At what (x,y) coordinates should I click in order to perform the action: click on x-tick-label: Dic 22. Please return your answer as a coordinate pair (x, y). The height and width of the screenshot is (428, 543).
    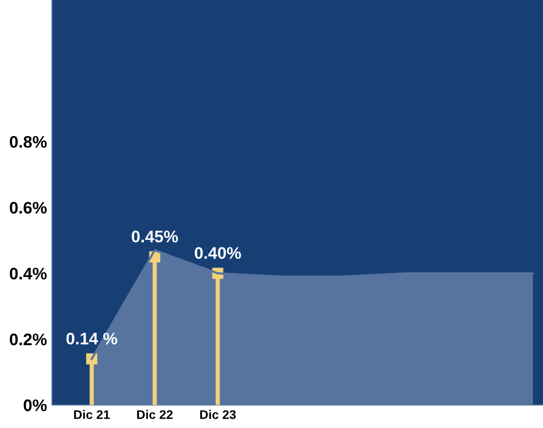
    Looking at the image, I should click on (155, 415).